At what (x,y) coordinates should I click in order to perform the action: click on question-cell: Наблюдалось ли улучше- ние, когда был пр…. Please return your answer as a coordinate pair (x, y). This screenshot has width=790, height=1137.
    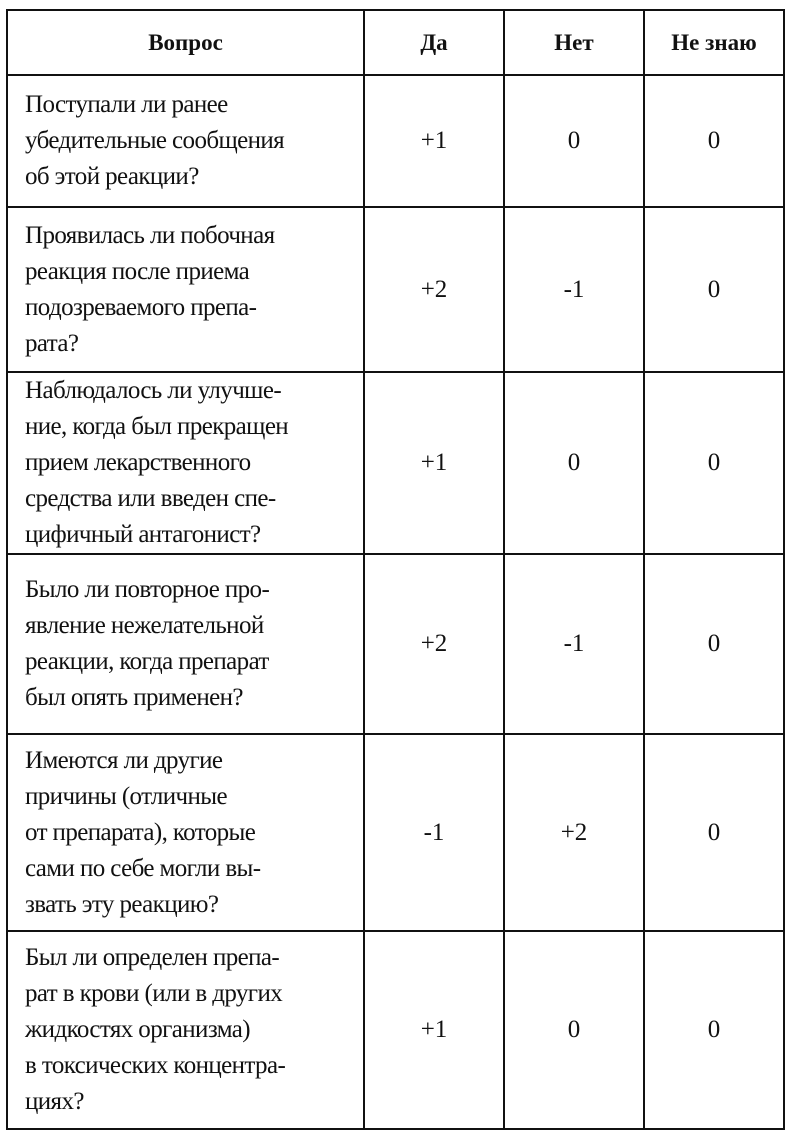
    Looking at the image, I should click on (185, 463).